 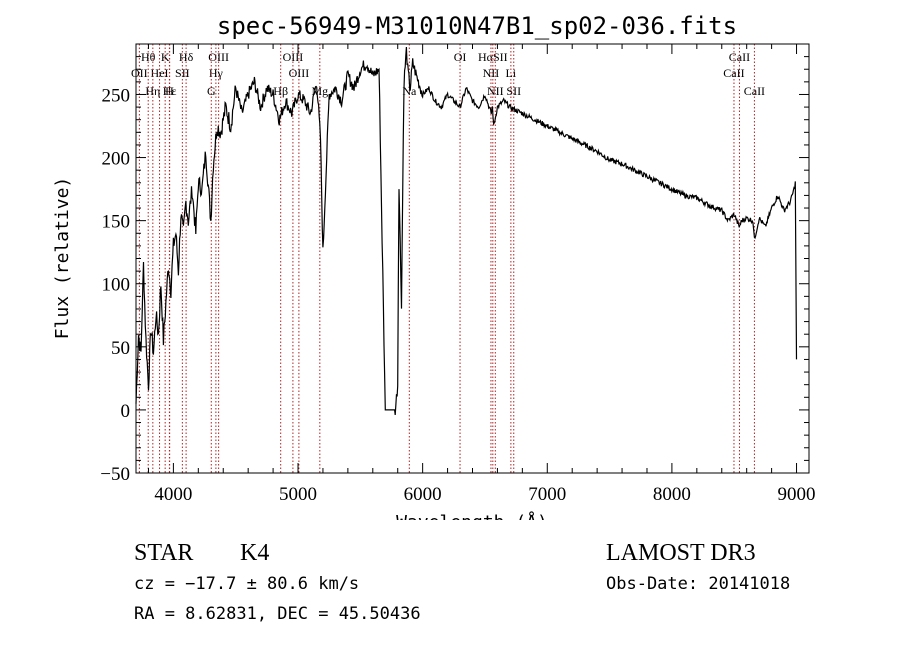 I want to click on line-label: Na, so click(x=409, y=91).